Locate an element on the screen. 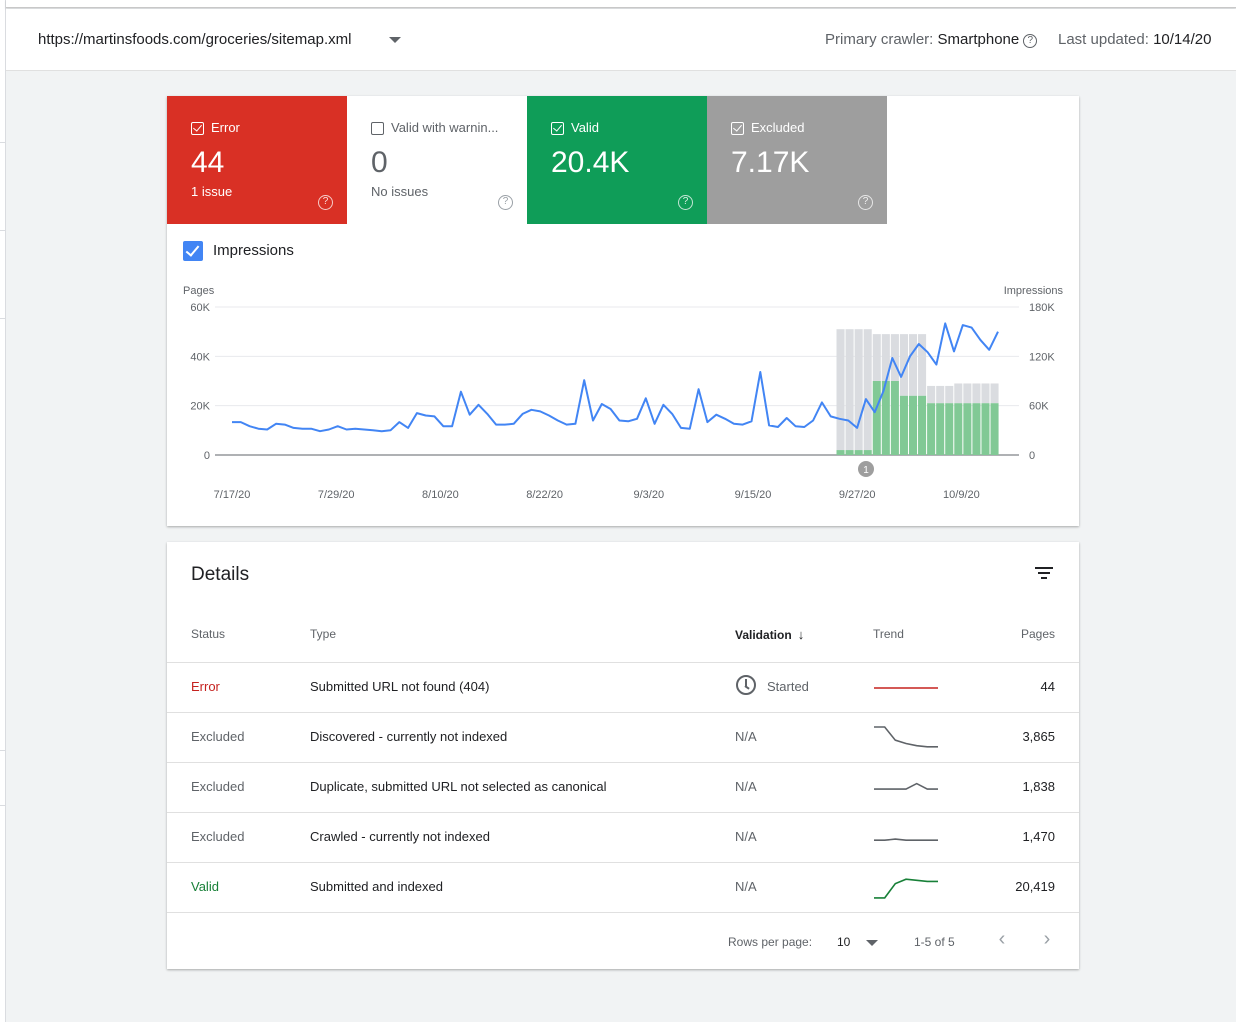 The image size is (1236, 1022). impressions-checkbox is located at coordinates (193, 251).